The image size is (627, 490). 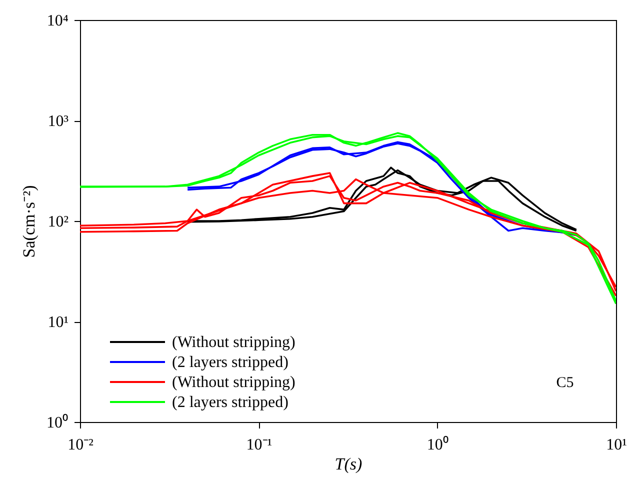 What do you see at coordinates (348, 464) in the screenshot?
I see `x-axis-title: T(s)` at bounding box center [348, 464].